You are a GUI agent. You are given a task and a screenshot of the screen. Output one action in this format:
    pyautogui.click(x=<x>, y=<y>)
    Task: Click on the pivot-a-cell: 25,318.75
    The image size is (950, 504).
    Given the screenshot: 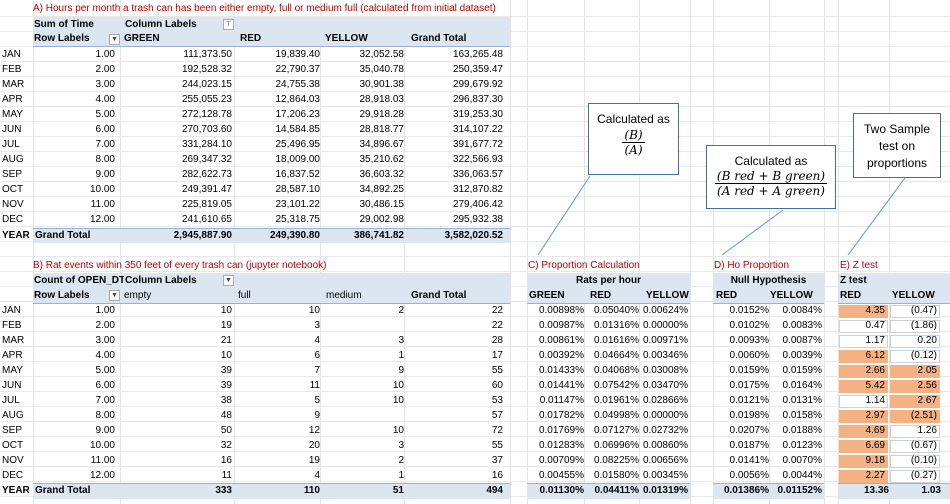 What is the action you would take?
    pyautogui.click(x=298, y=219)
    